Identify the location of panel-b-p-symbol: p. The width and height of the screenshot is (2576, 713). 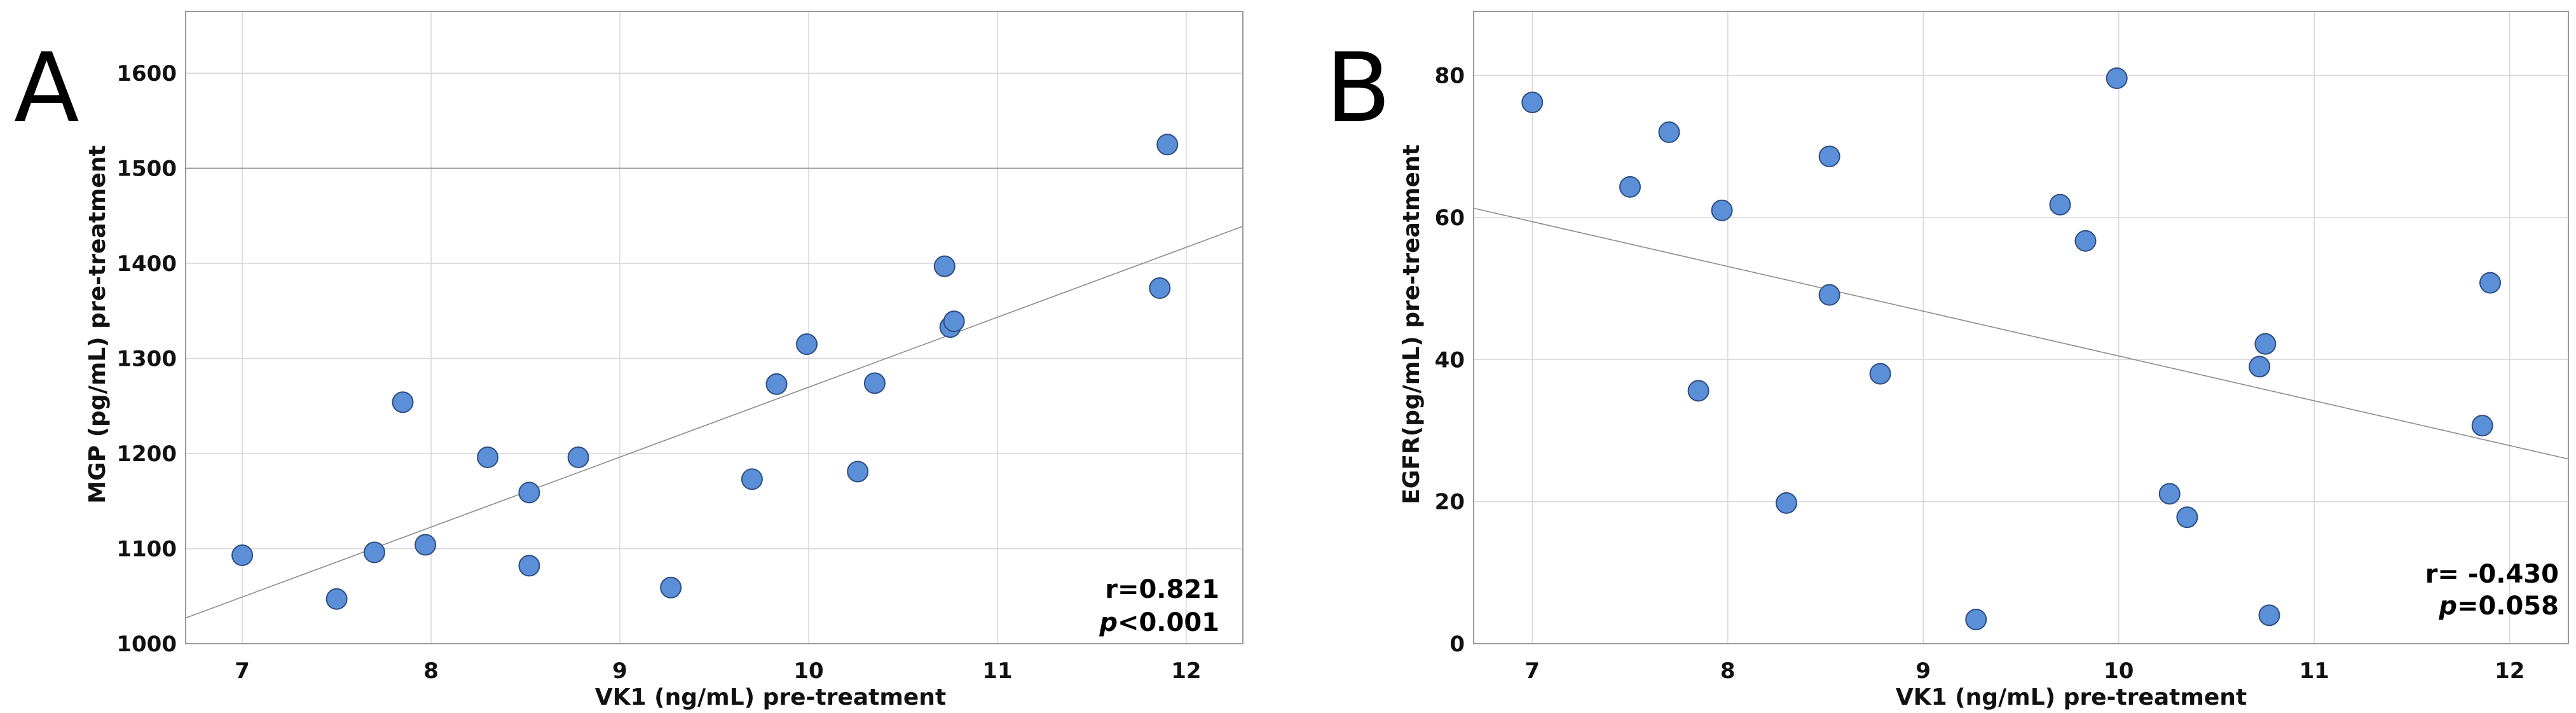
(2447, 606).